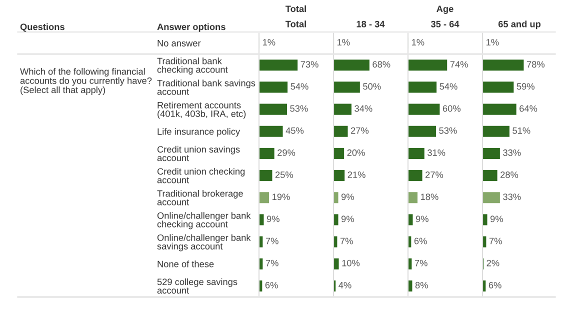 This screenshot has height=324, width=575. What do you see at coordinates (287, 152) in the screenshot?
I see `data-label: 29%` at bounding box center [287, 152].